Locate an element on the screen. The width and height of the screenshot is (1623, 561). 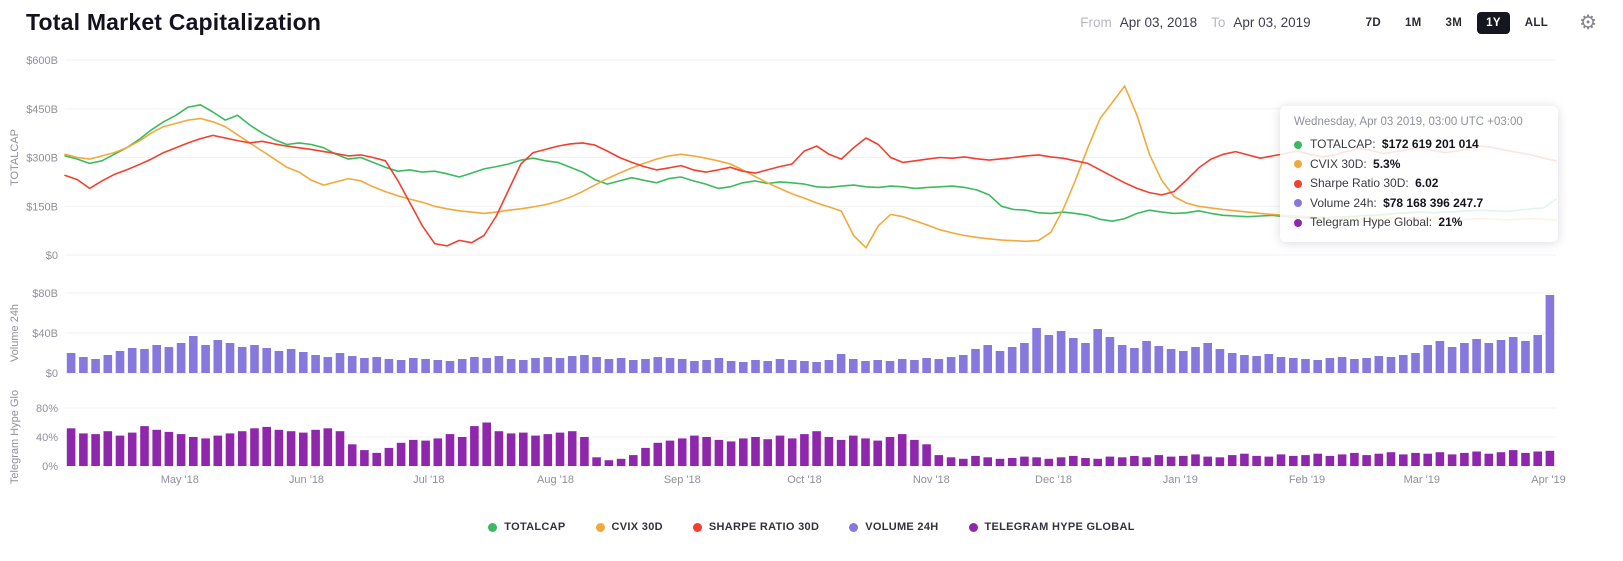
bar-series-telegram-hype-global is located at coordinates (810, 444).